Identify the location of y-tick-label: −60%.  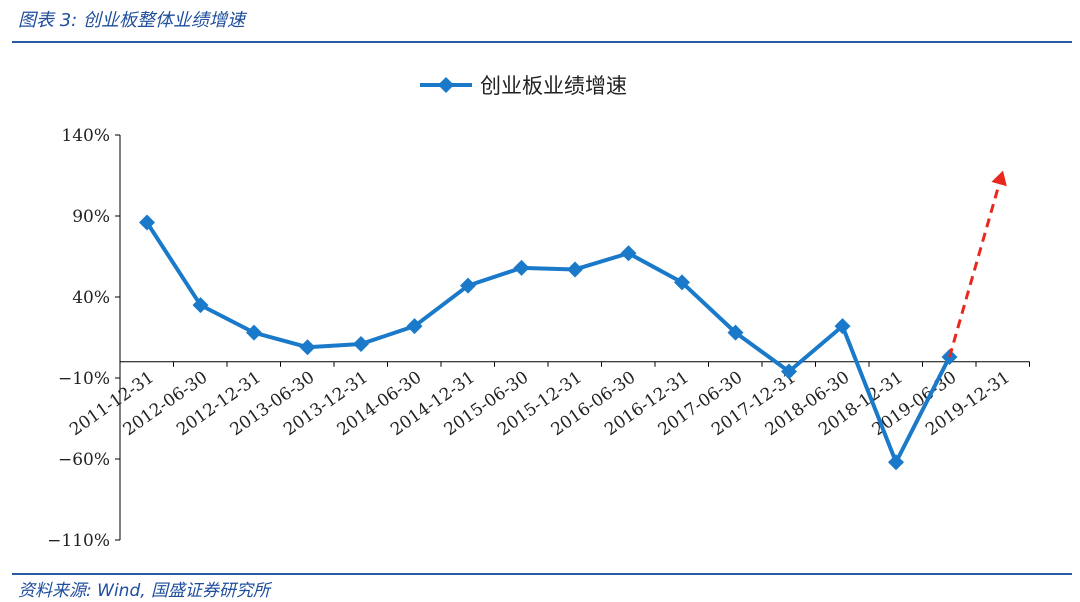
(84, 460).